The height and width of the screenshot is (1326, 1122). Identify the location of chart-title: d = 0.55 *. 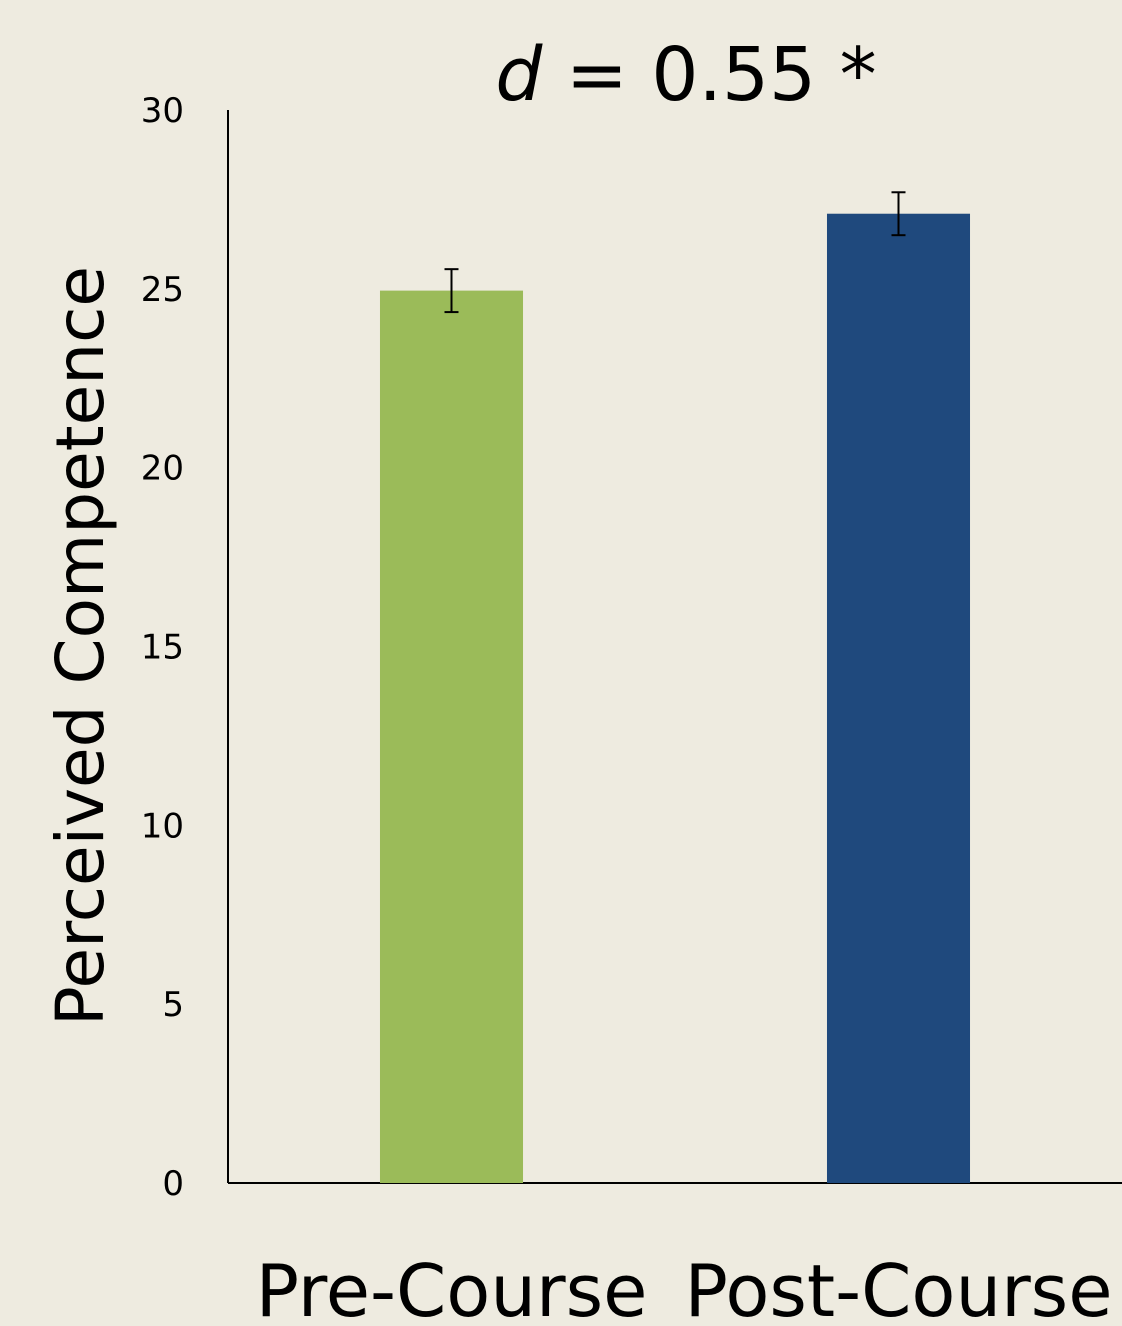
(685, 75).